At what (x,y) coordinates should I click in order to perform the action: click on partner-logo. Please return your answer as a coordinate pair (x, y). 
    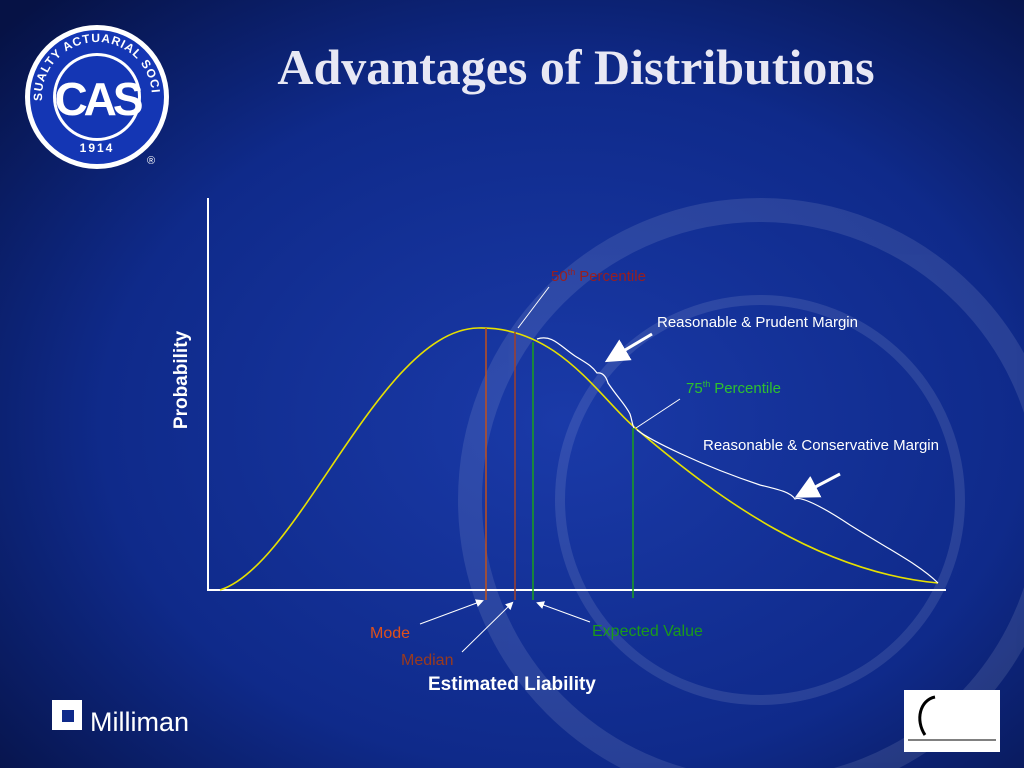
    Looking at the image, I should click on (952, 721).